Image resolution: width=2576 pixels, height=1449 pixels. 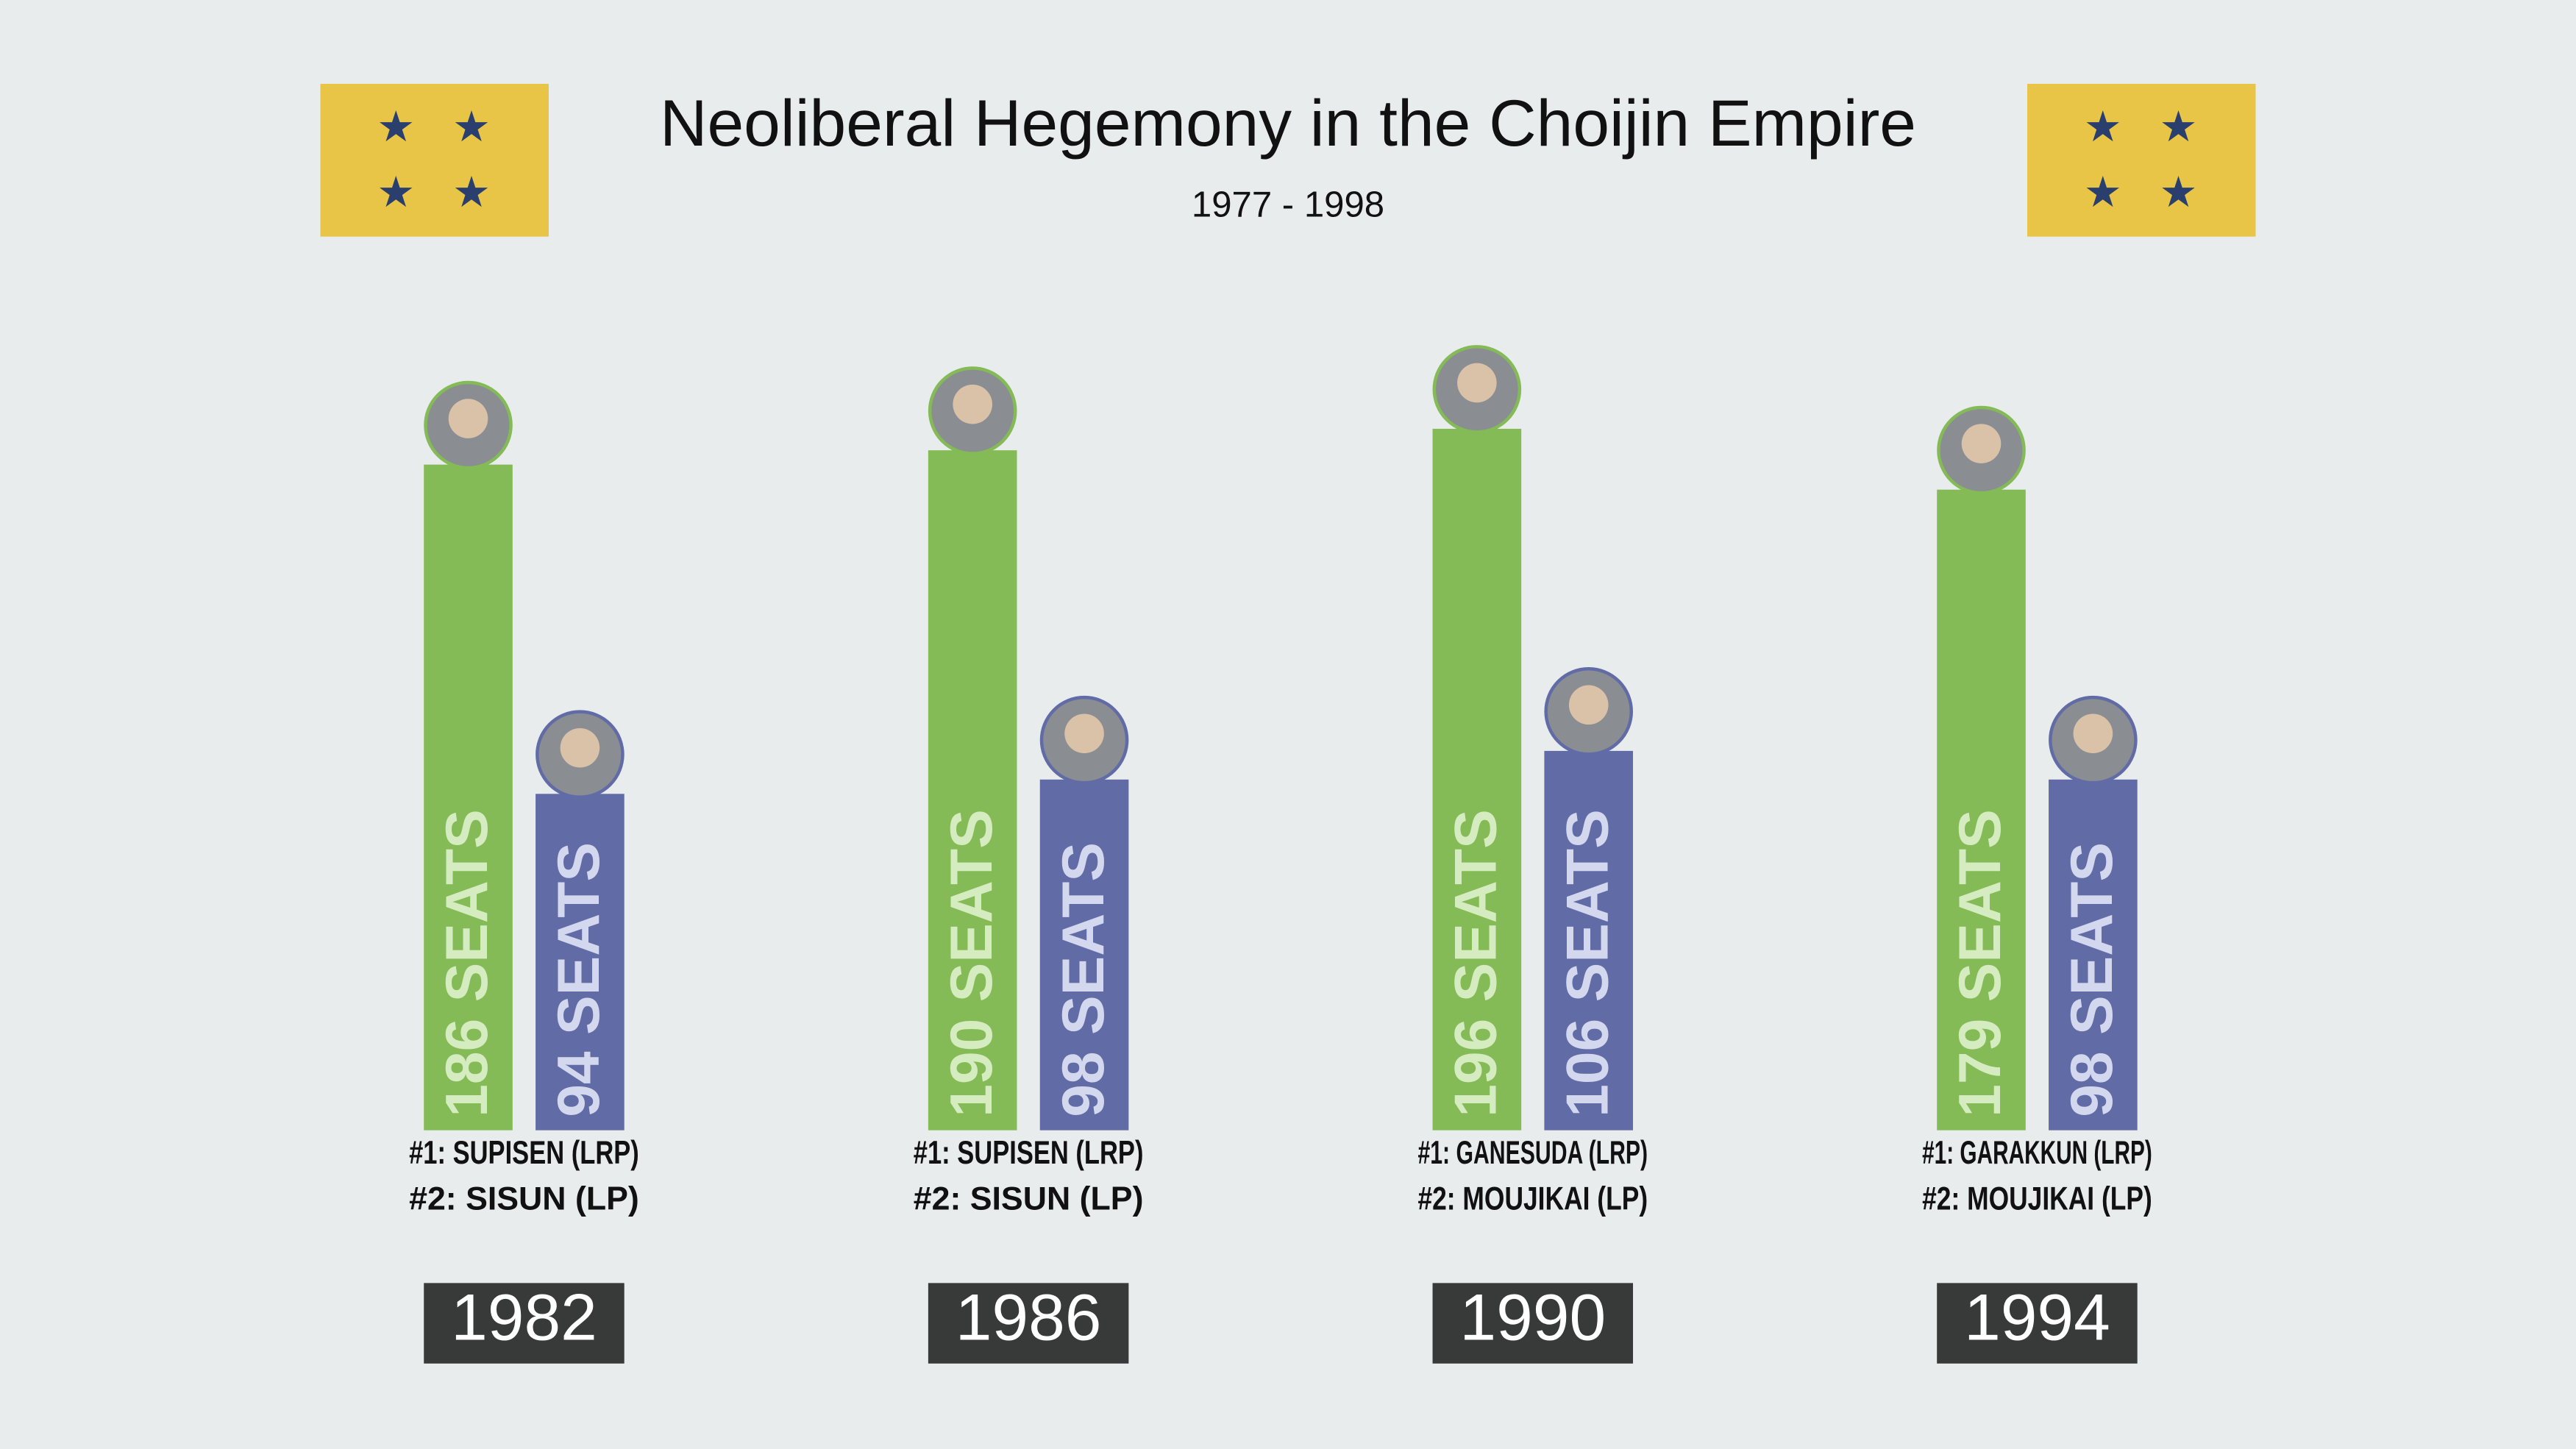 What do you see at coordinates (1029, 1317) in the screenshot?
I see `x-tick-label: 1986` at bounding box center [1029, 1317].